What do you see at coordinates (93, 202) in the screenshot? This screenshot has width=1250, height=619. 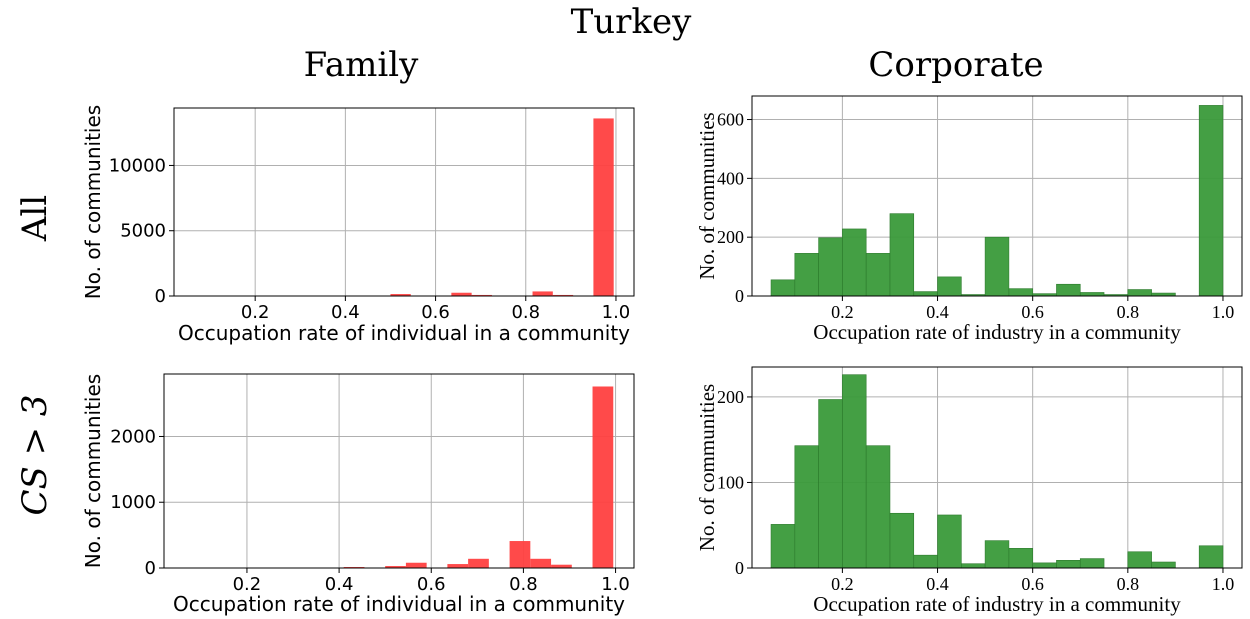 I see `family-all-ylabel: No. of communities` at bounding box center [93, 202].